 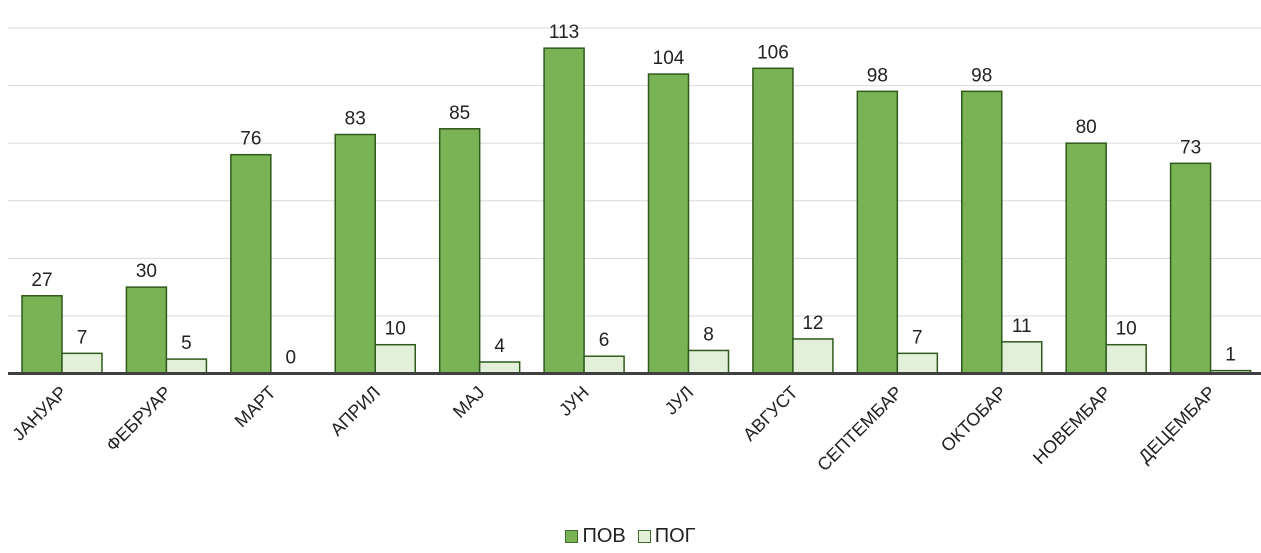 I want to click on legend: ПОВ ПОГ, so click(x=630, y=536).